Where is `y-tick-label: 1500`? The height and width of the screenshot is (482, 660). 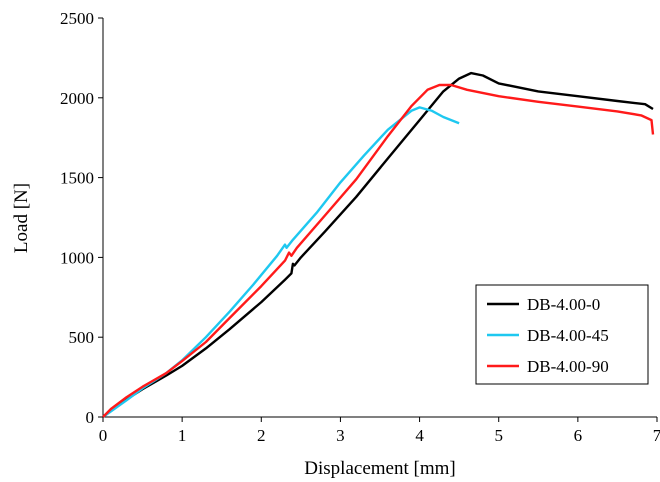
y-tick-label: 1500 is located at coordinates (77, 178).